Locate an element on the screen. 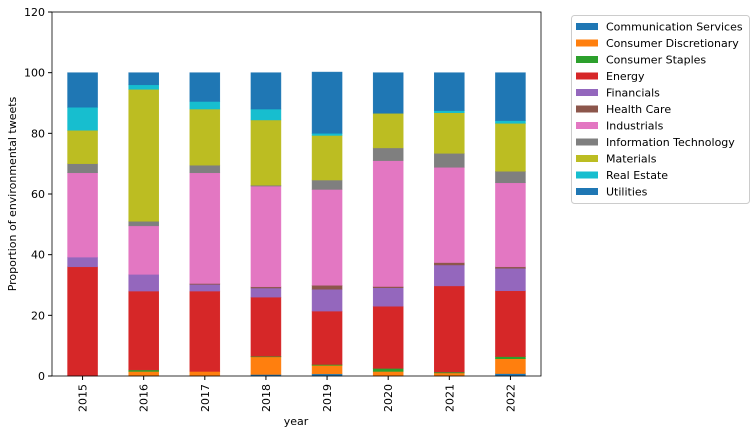 The height and width of the screenshot is (439, 754). bar-segment-2015-energy is located at coordinates (82, 321).